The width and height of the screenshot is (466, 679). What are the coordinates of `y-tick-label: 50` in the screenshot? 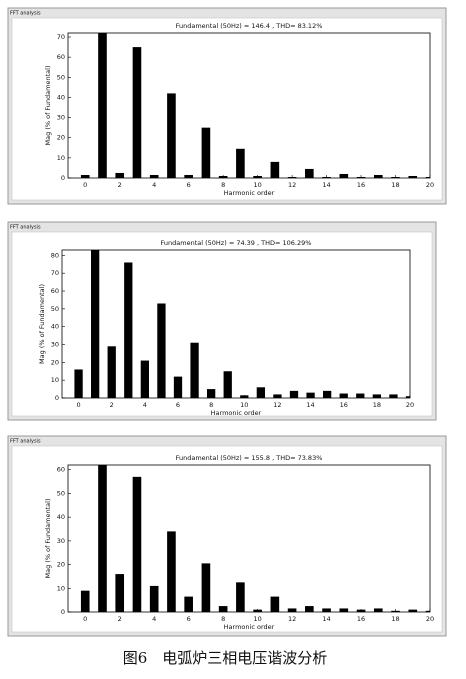 It's located at (61, 493).